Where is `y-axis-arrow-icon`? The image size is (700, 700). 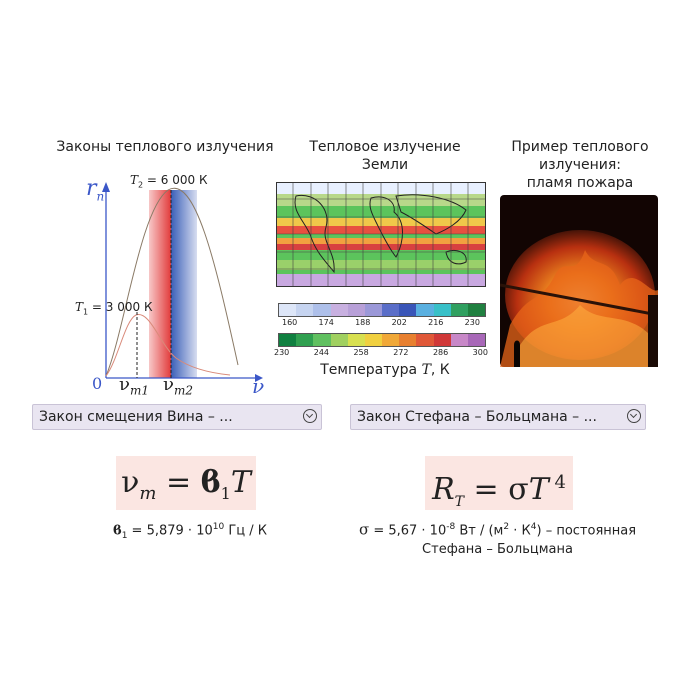
y-axis-arrow-icon is located at coordinates (106, 187).